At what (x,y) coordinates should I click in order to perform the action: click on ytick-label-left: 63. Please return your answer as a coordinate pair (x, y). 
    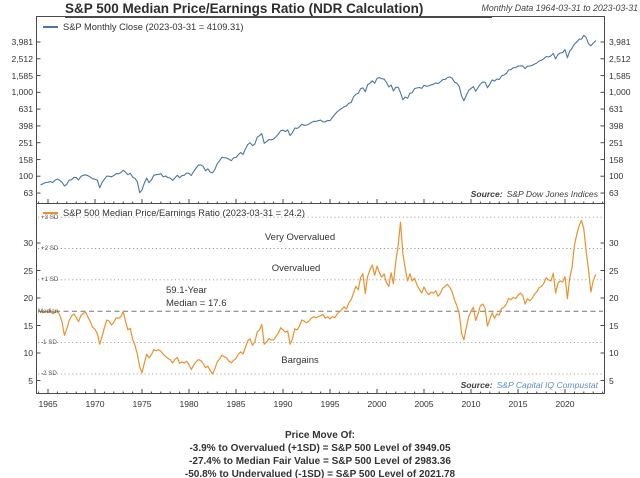
    Looking at the image, I should click on (28, 193).